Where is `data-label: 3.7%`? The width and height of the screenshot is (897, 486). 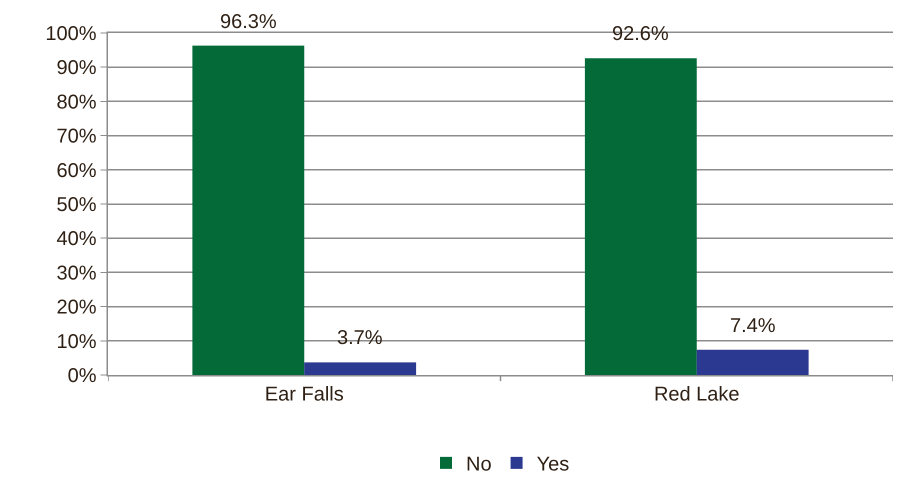 data-label: 3.7% is located at coordinates (360, 338).